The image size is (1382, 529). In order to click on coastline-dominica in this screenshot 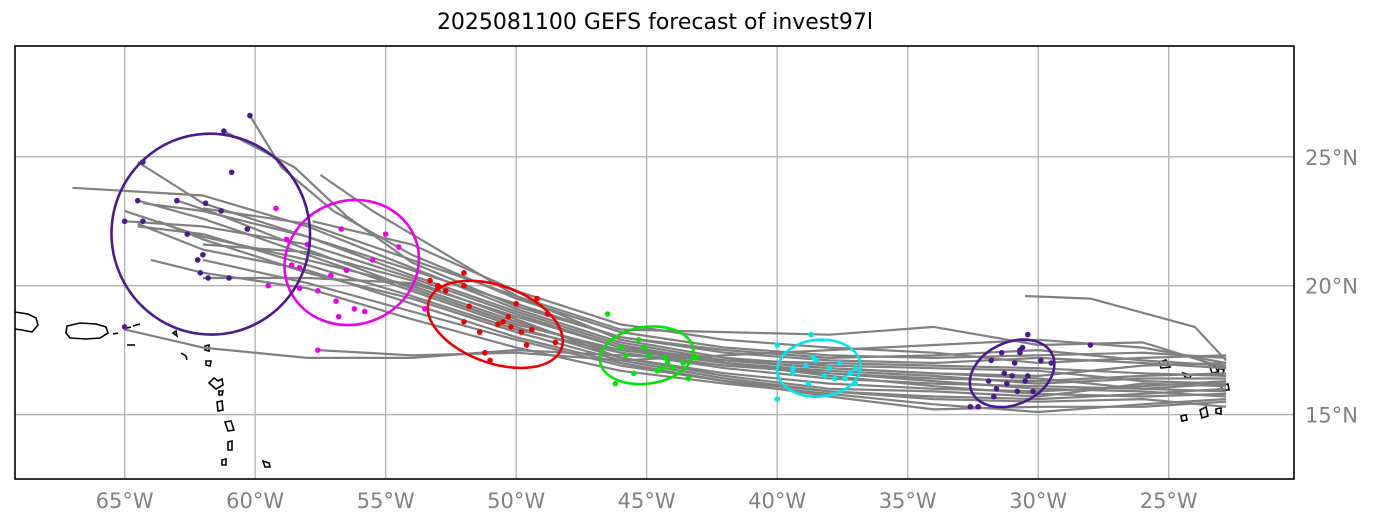, I will do `click(220, 406)`.